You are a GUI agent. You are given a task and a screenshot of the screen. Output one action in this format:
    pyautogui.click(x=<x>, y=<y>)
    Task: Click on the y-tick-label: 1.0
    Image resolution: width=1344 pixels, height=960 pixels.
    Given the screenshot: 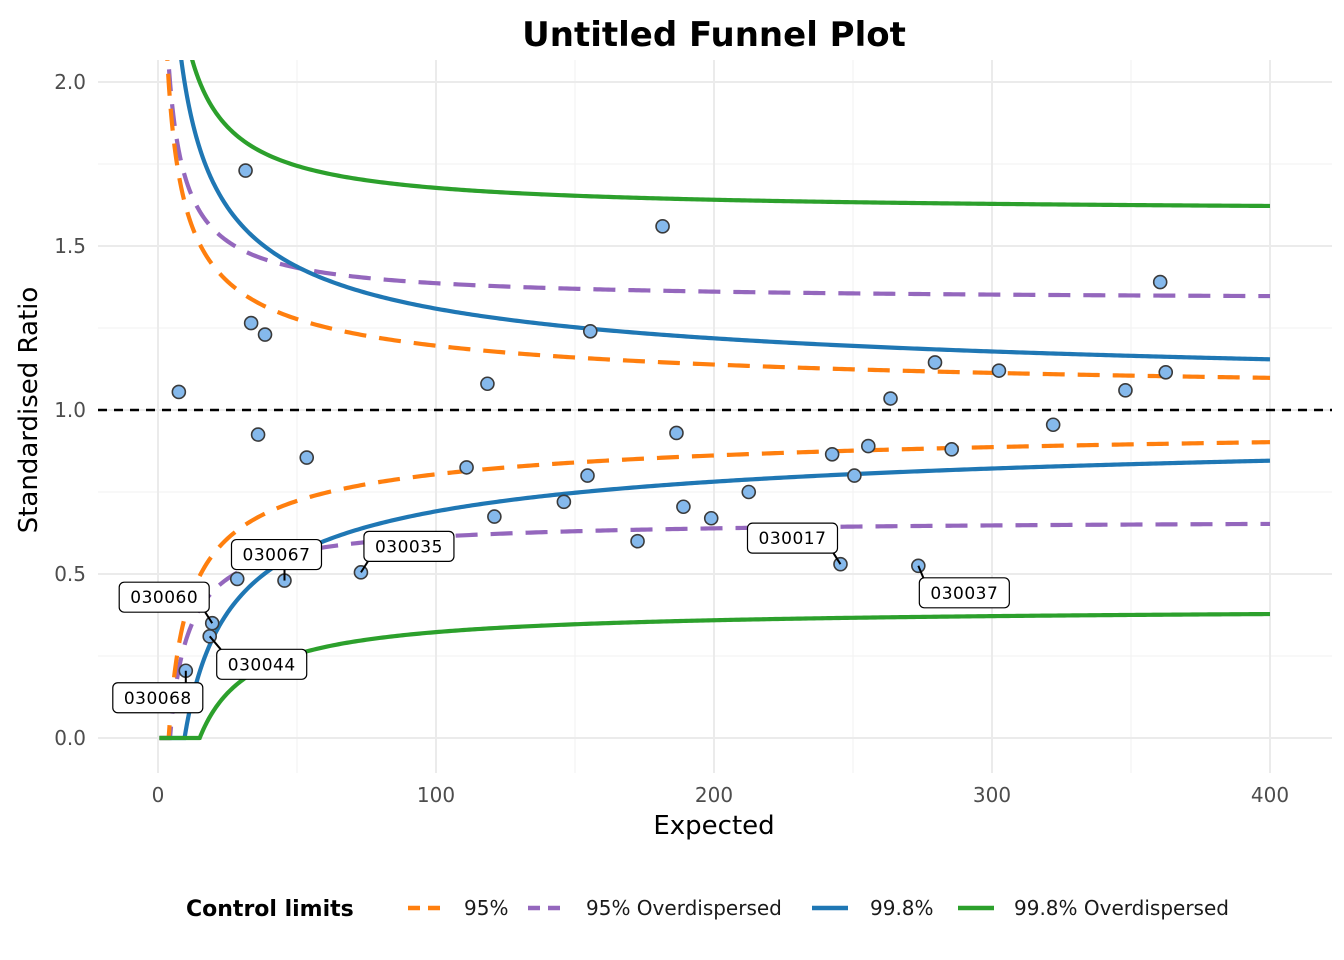 What is the action you would take?
    pyautogui.click(x=70, y=410)
    